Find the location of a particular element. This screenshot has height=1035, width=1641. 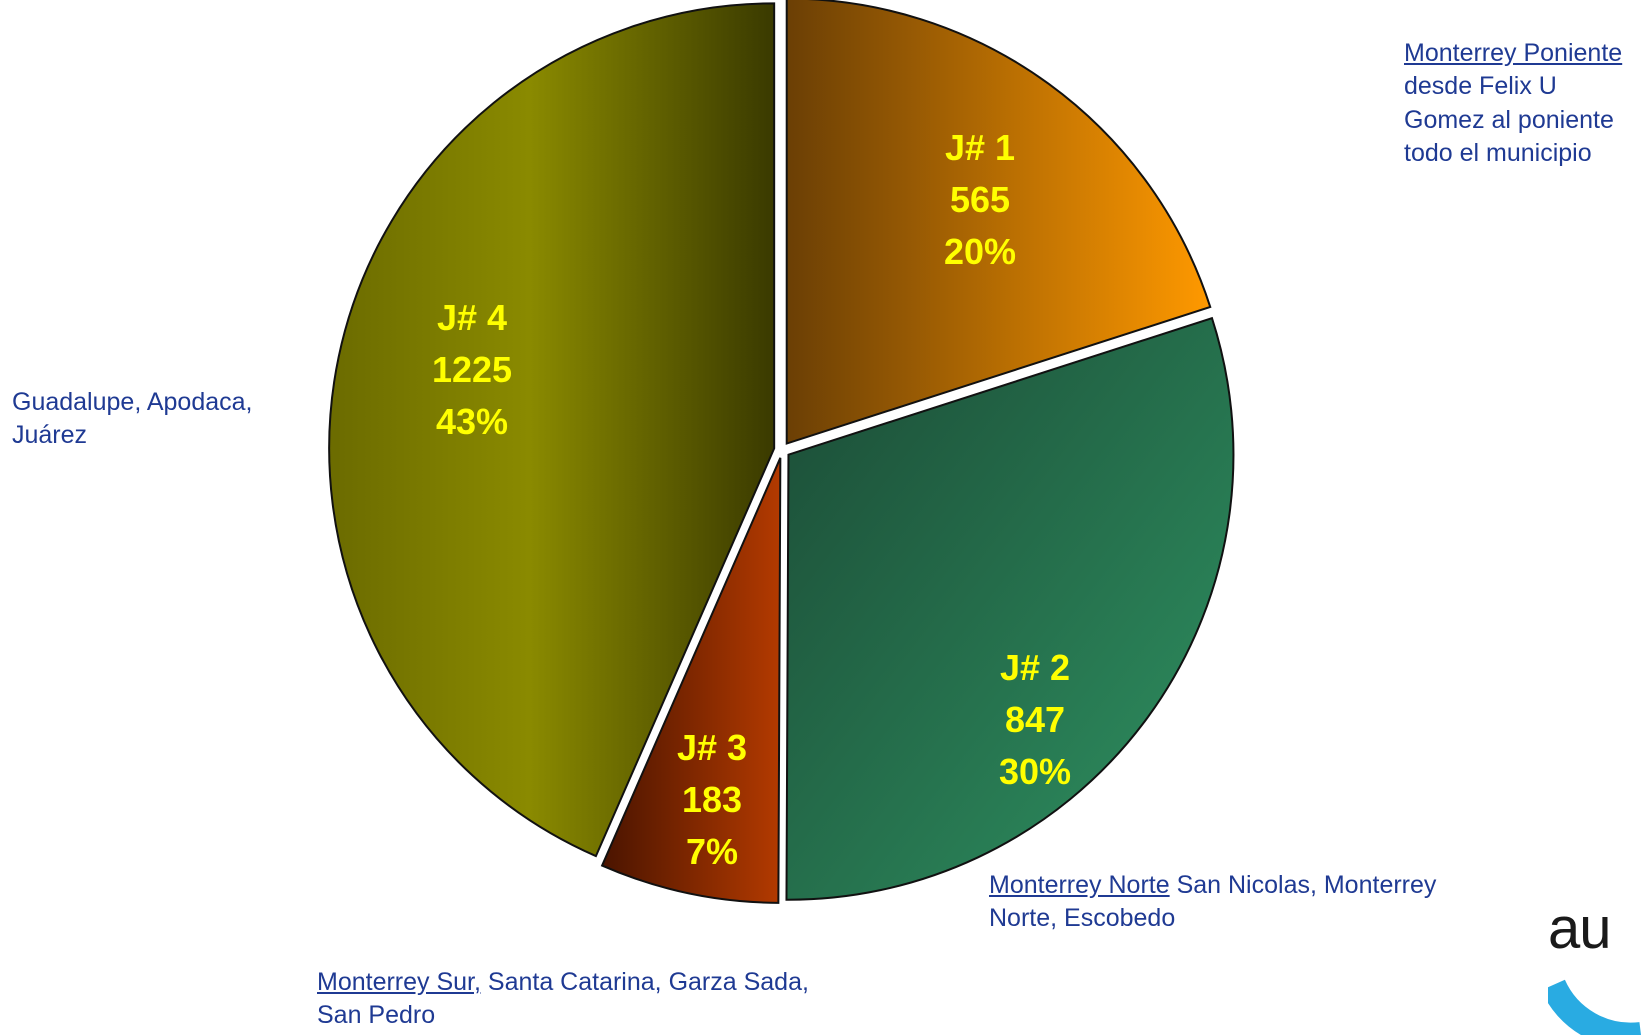

slice-2-percent: 30% is located at coordinates (1035, 771).